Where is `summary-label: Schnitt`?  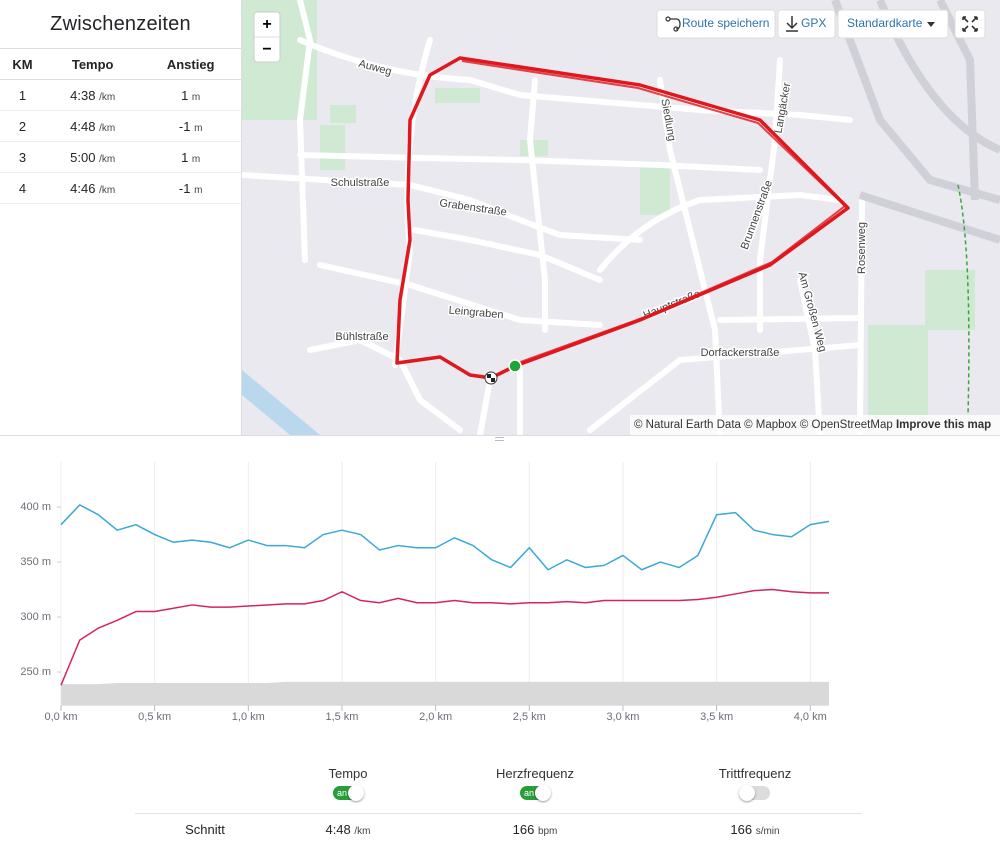 summary-label: Schnitt is located at coordinates (205, 829).